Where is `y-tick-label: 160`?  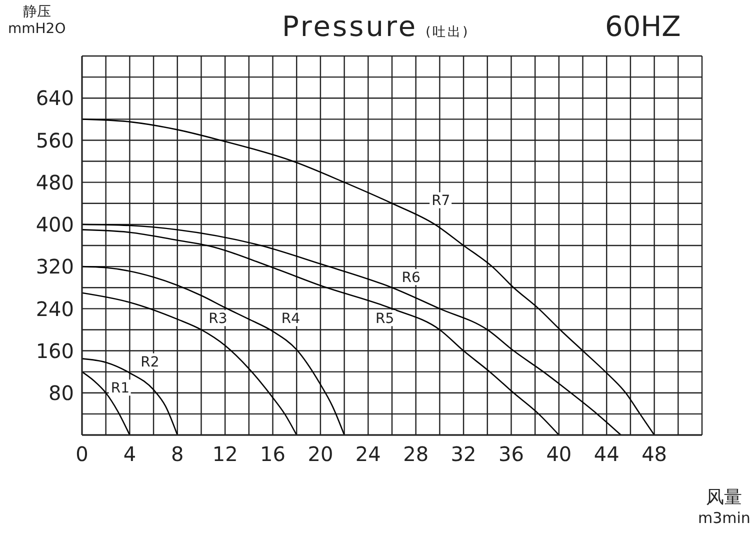
y-tick-label: 160 is located at coordinates (55, 350).